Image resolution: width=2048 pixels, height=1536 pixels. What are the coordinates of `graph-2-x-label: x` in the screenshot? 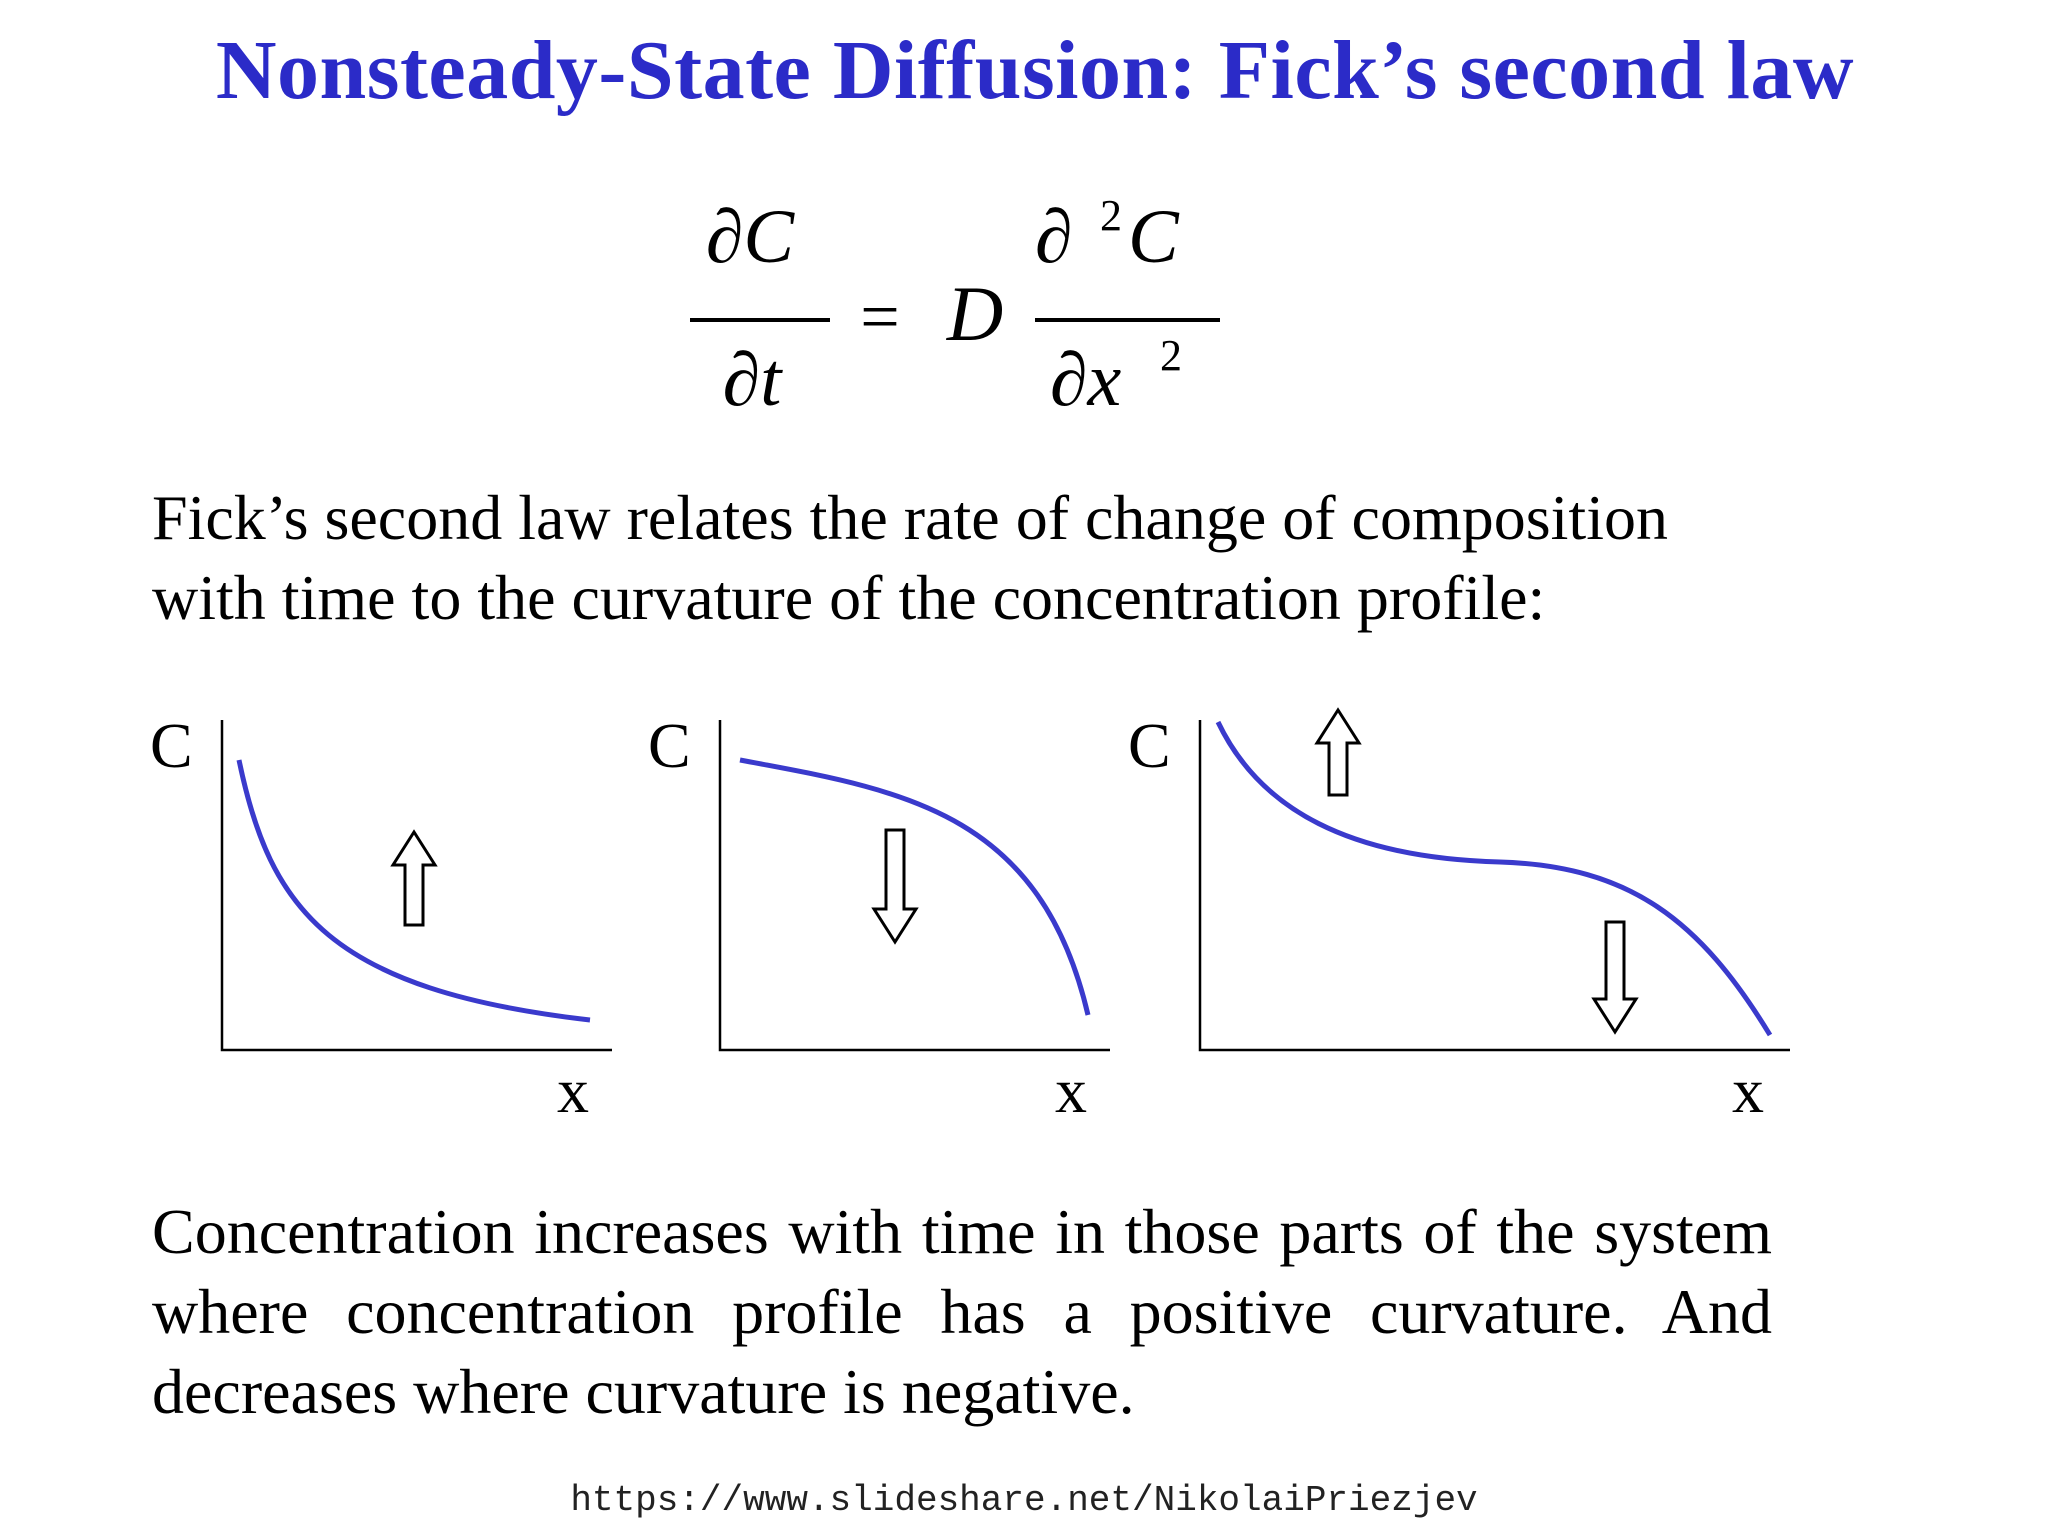 It's located at (1071, 1090).